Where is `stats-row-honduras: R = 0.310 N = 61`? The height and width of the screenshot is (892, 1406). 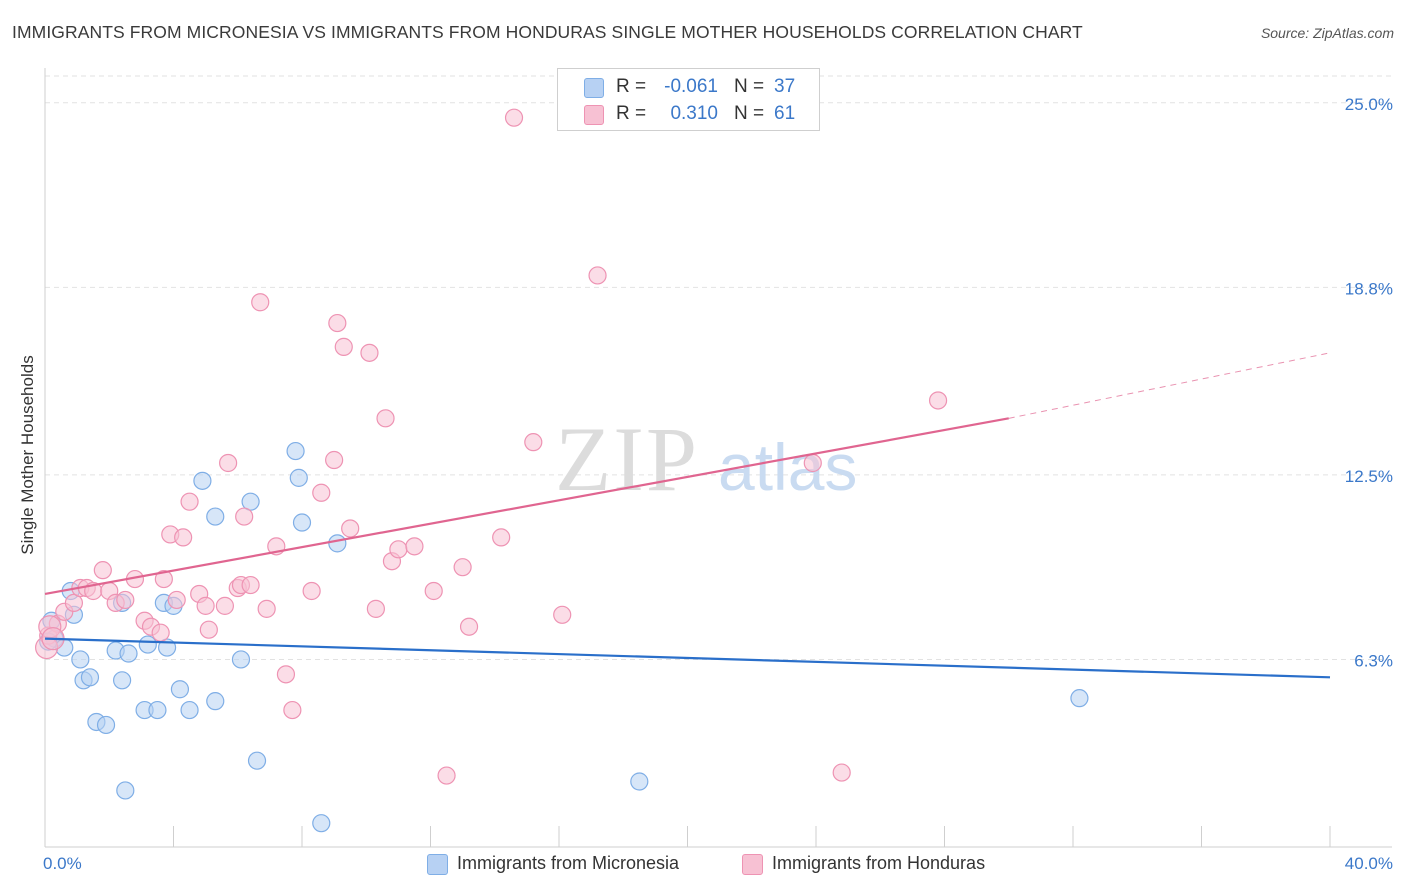
stats-row-honduras: R = 0.310 N = 61 is located at coordinates (688, 114).